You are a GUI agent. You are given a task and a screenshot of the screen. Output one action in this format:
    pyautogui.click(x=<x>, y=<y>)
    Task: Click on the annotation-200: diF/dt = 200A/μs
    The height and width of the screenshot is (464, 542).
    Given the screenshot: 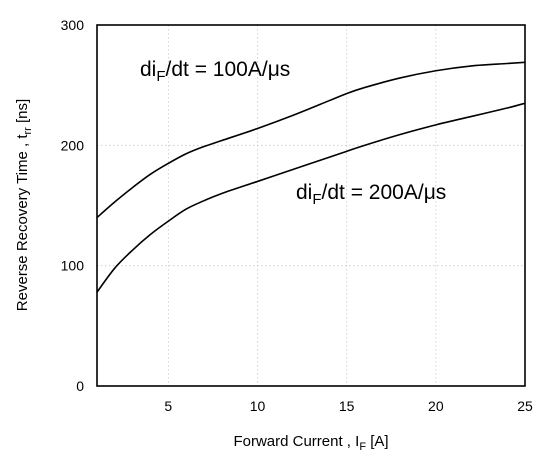 What is the action you would take?
    pyautogui.click(x=371, y=194)
    